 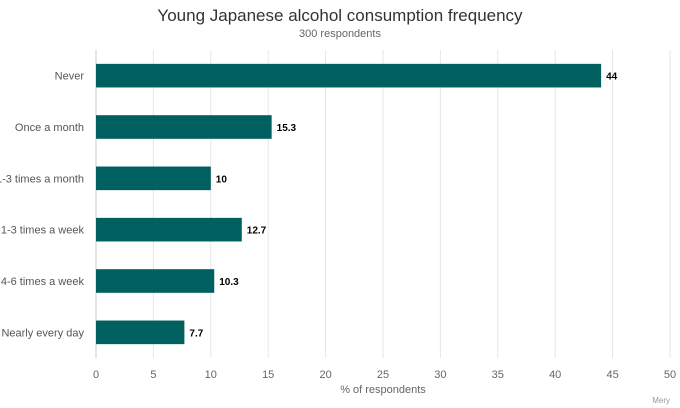 What do you see at coordinates (555, 375) in the screenshot?
I see `x-tick-label: 40` at bounding box center [555, 375].